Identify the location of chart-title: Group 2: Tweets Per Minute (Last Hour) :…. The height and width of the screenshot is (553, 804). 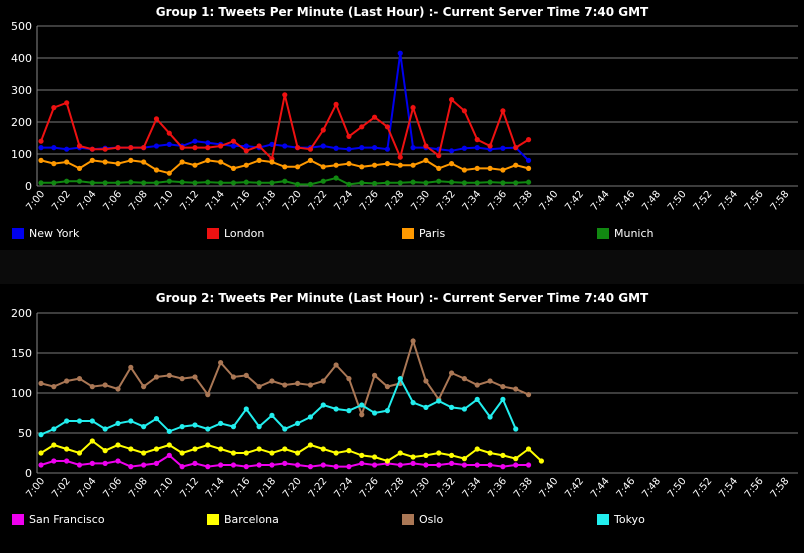
(402, 298).